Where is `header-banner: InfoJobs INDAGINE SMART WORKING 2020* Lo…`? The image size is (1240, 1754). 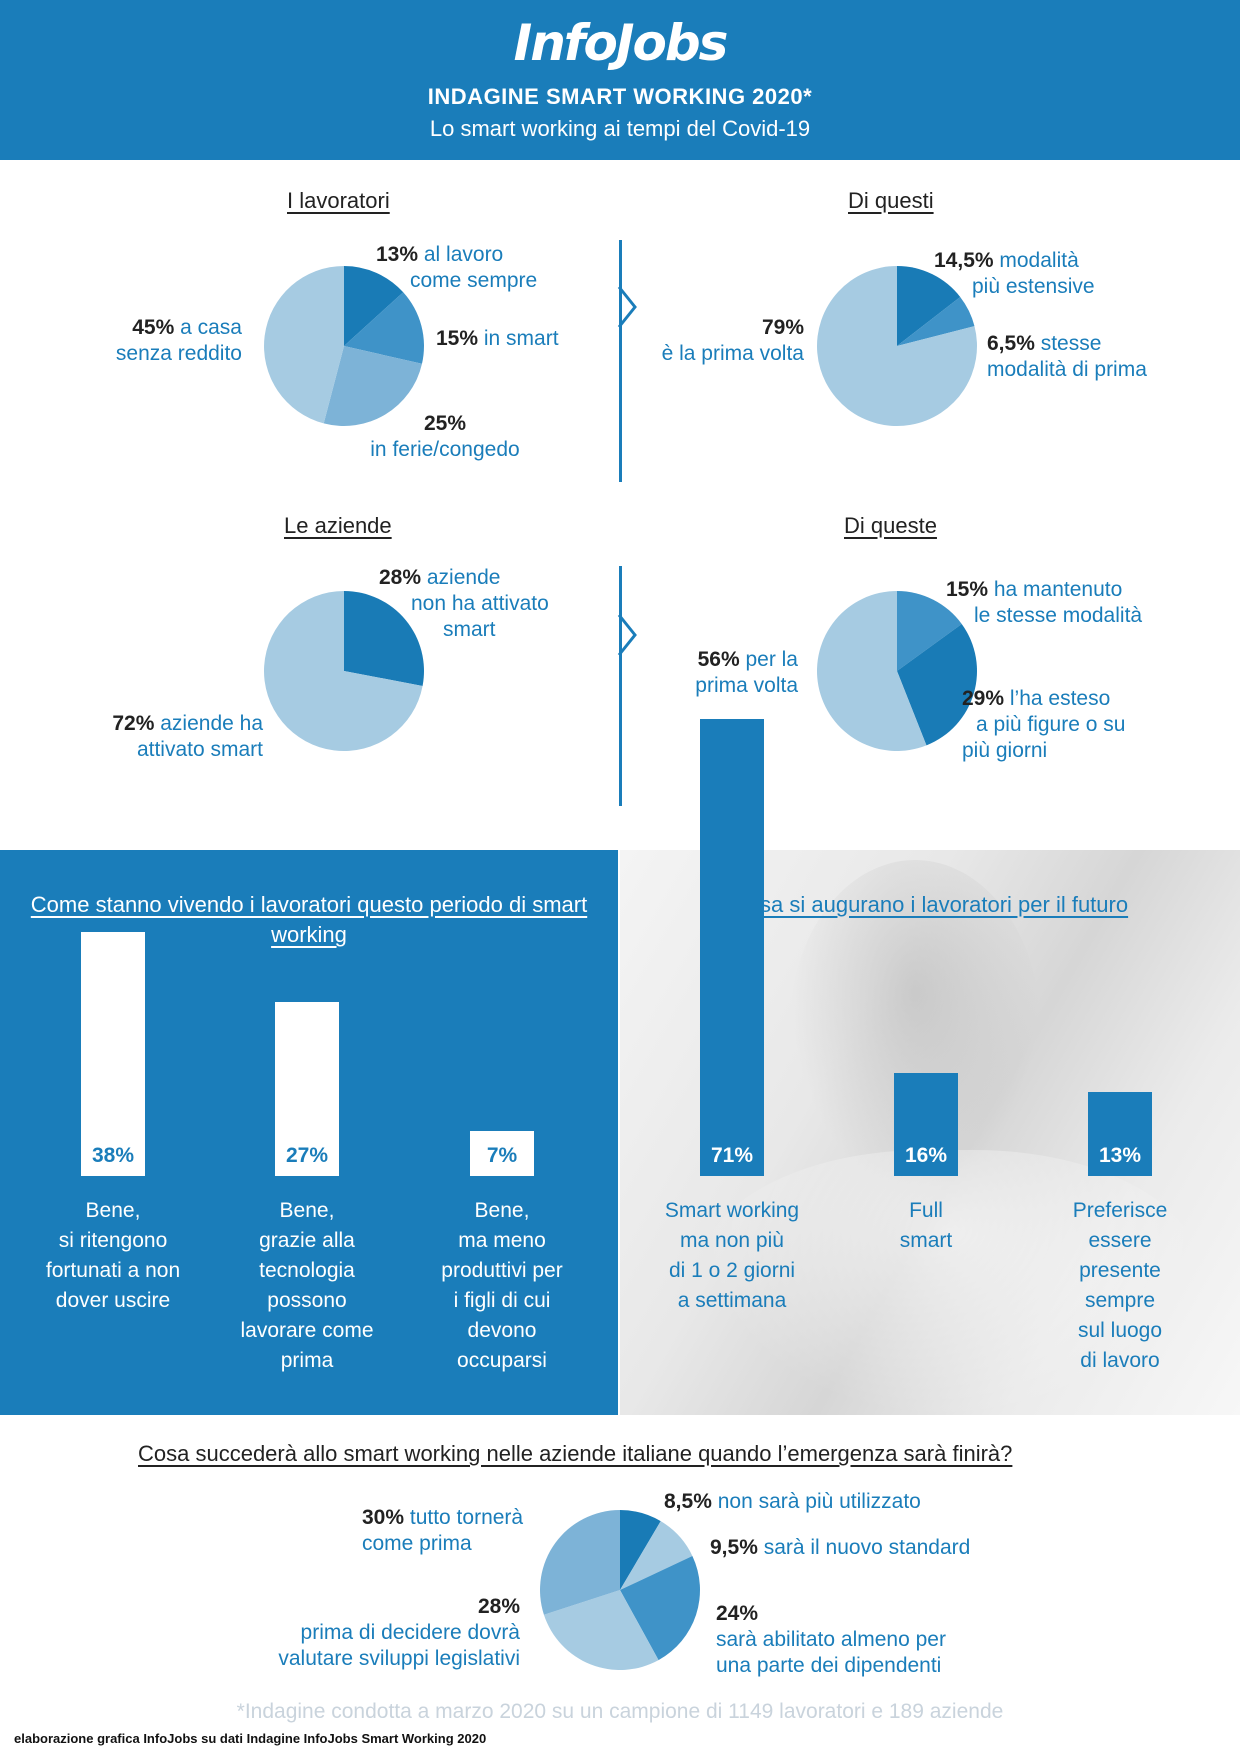
header-banner: InfoJobs INDAGINE SMART WORKING 2020* Lo… is located at coordinates (620, 80).